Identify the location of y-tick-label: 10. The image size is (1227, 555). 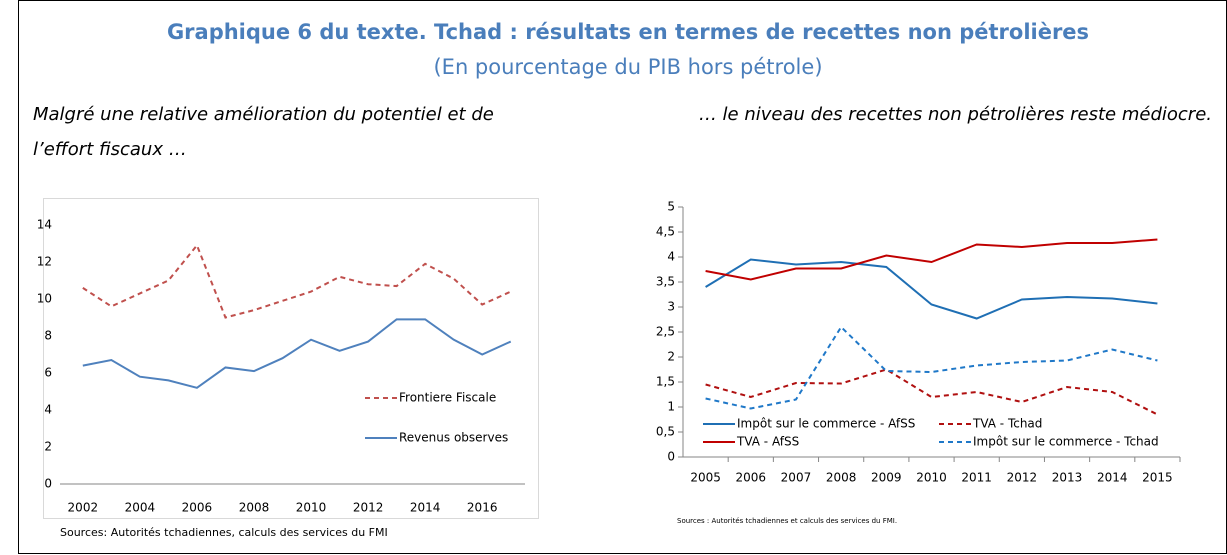
(44, 299).